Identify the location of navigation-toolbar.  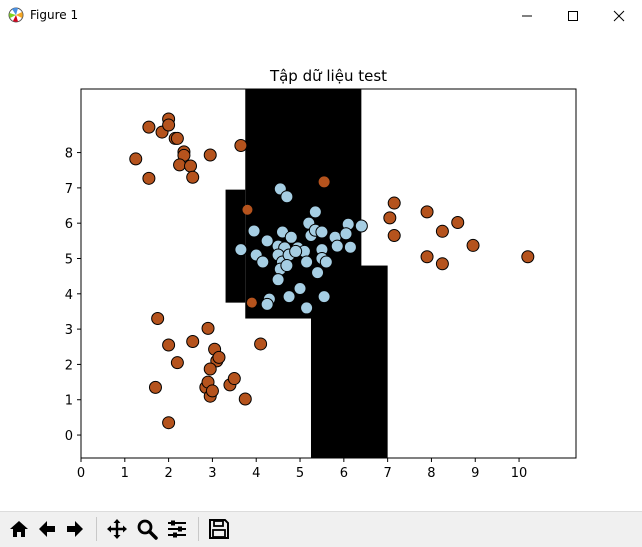
(321, 529).